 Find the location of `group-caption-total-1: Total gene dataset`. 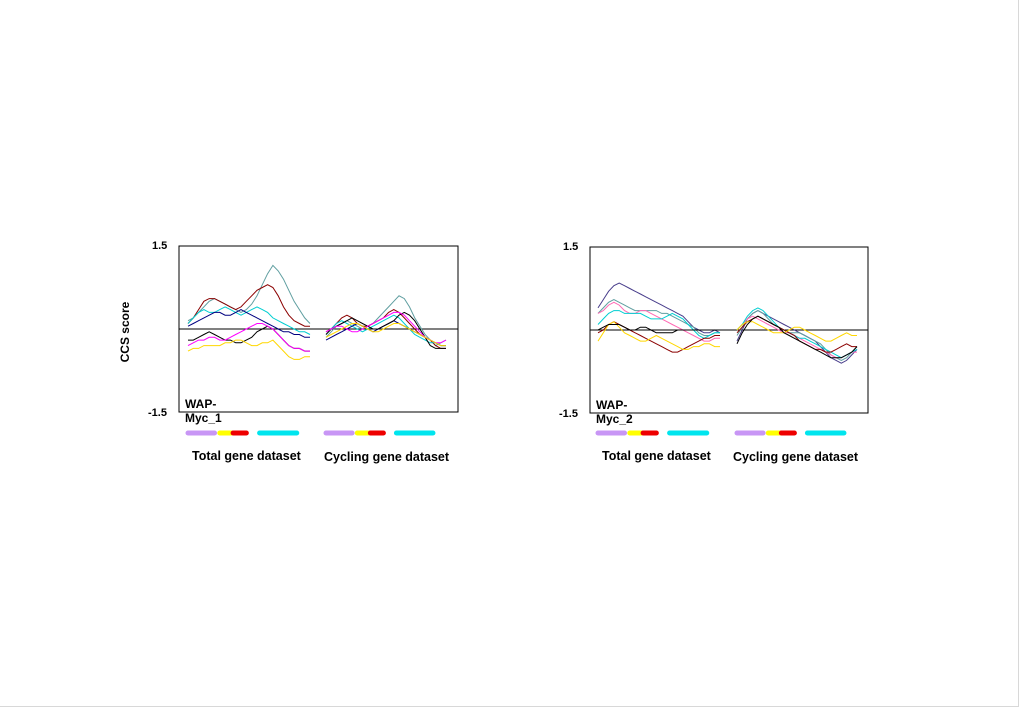

group-caption-total-1: Total gene dataset is located at coordinates (246, 456).